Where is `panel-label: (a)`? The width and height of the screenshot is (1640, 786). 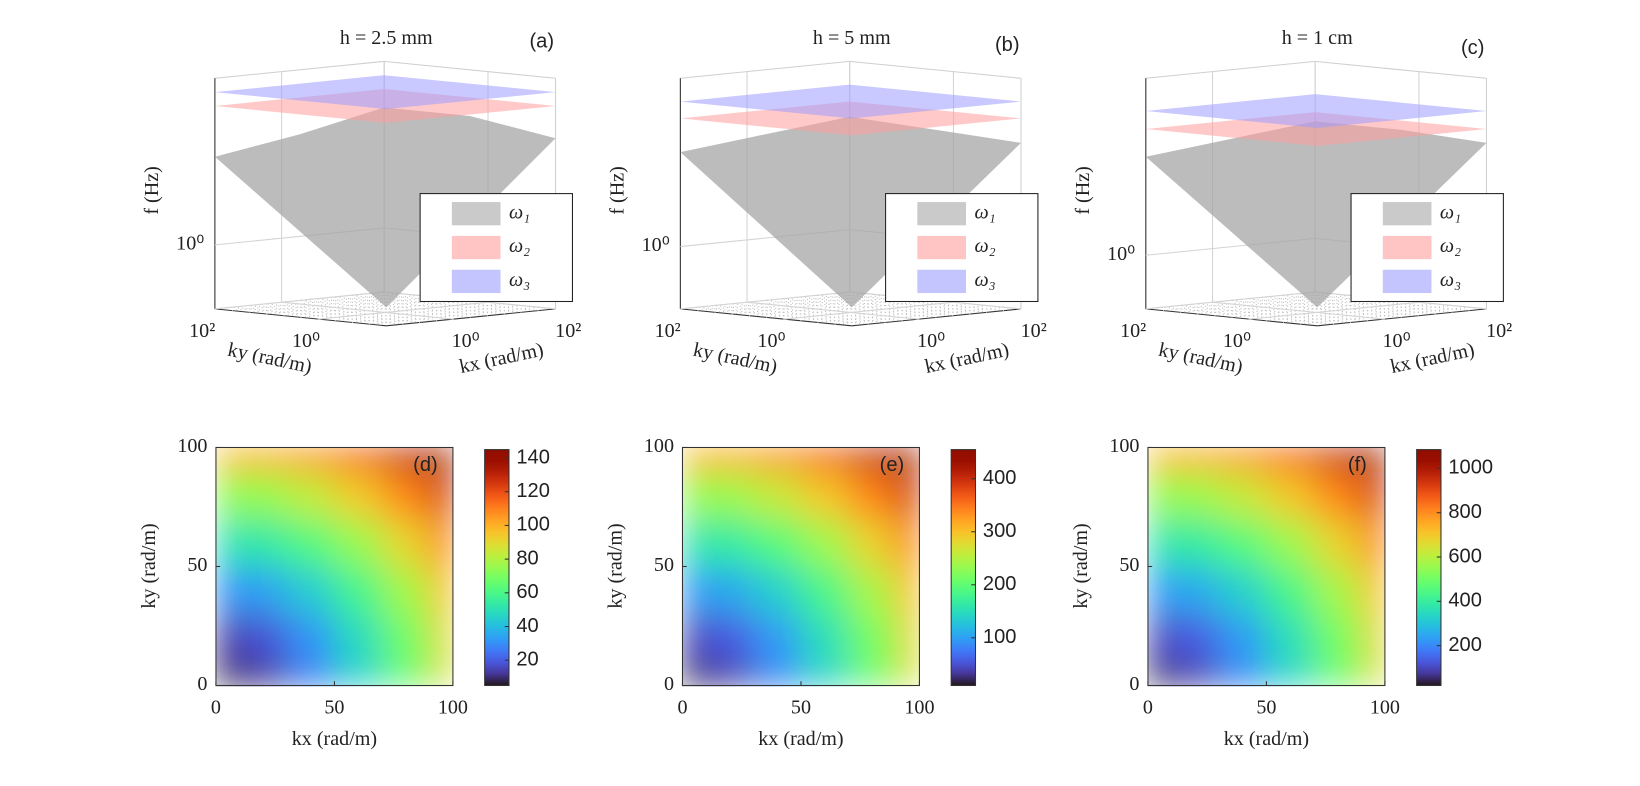 panel-label: (a) is located at coordinates (542, 42).